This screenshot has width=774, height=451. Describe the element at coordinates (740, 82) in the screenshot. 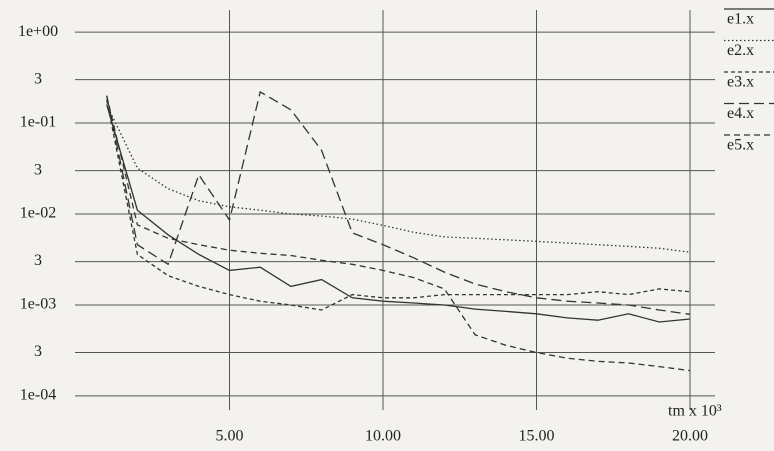

I see `legend-label: e3.x` at that location.